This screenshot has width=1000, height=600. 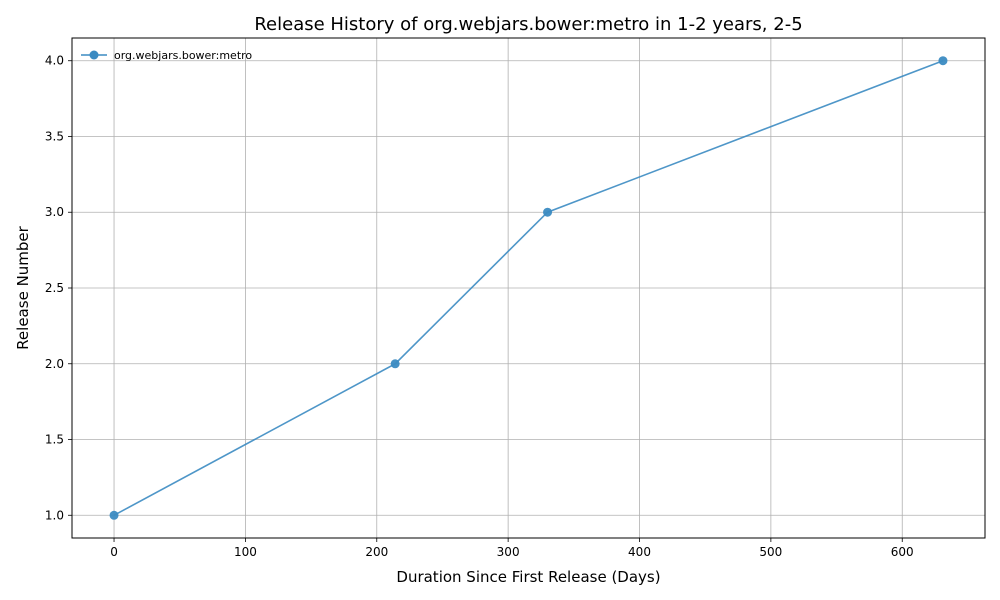 What do you see at coordinates (23, 287) in the screenshot?
I see `y-axis-title: Release Number` at bounding box center [23, 287].